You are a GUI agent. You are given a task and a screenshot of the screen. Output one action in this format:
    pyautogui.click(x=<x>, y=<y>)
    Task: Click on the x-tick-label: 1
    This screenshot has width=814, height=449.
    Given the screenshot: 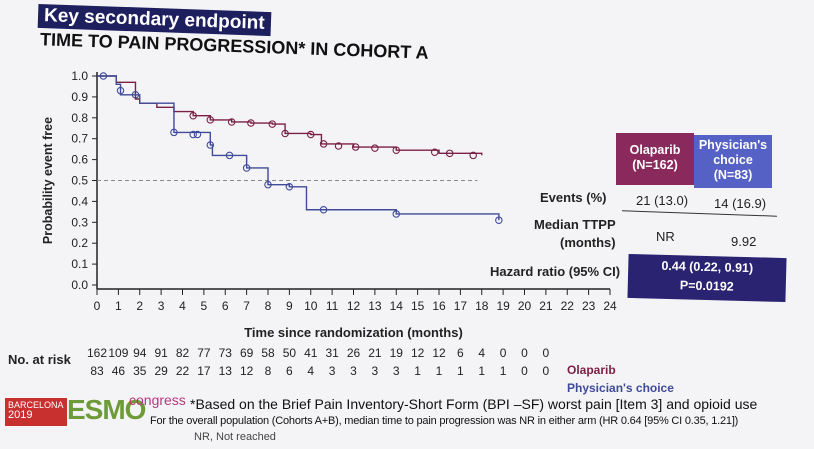 What is the action you would take?
    pyautogui.click(x=118, y=306)
    